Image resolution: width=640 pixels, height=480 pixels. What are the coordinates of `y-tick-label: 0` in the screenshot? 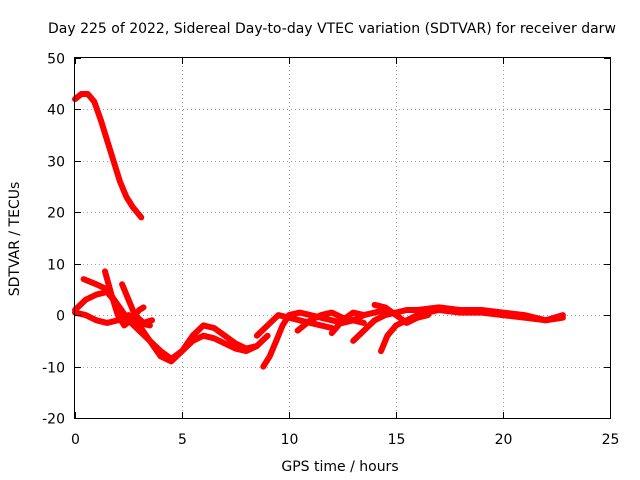 It's located at (60, 317).